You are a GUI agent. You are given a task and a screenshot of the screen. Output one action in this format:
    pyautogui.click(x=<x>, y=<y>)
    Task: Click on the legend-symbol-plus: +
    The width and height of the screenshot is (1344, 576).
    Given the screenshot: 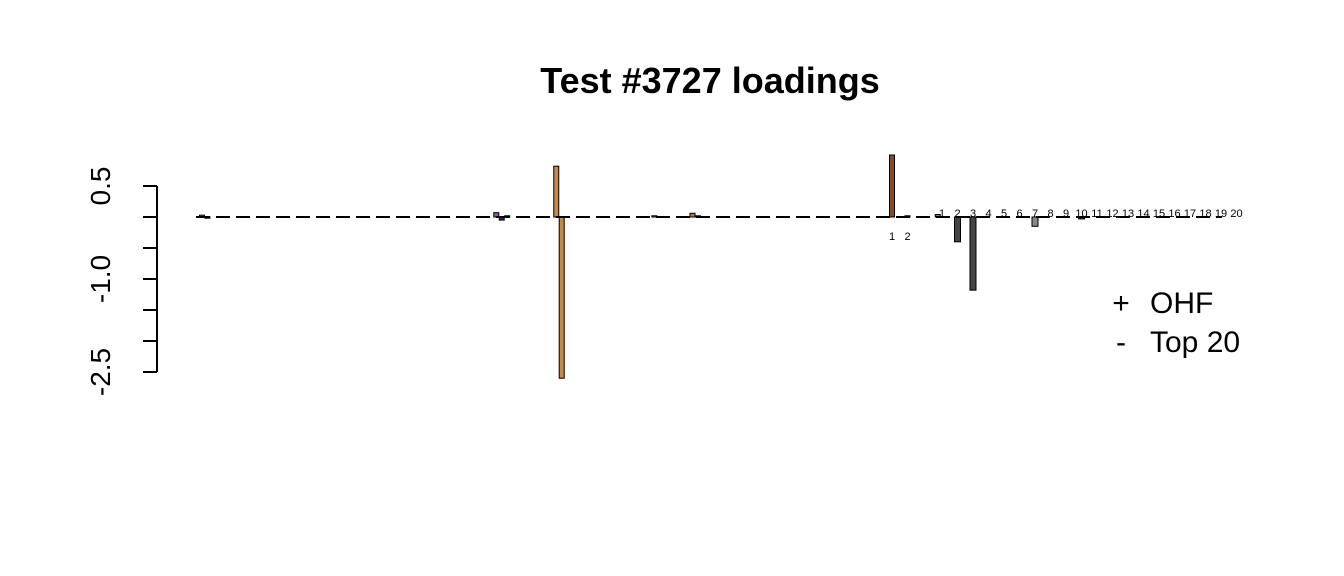 What is the action you would take?
    pyautogui.click(x=1121, y=303)
    